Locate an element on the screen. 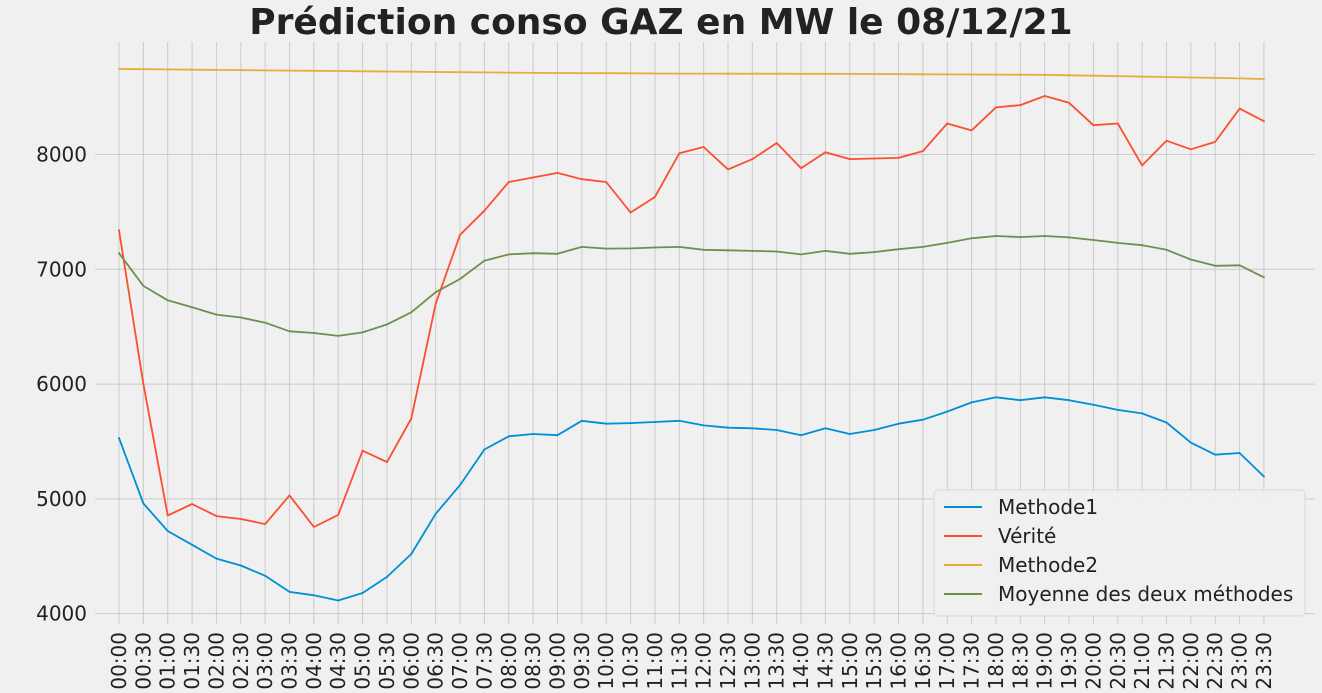  legend-label: Moyenne des deux méthodes is located at coordinates (1145, 594).